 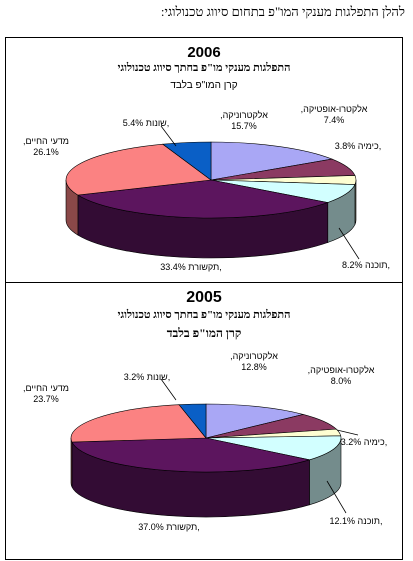 I want to click on slice-value-misc: 3.2%, so click(x=135, y=377).